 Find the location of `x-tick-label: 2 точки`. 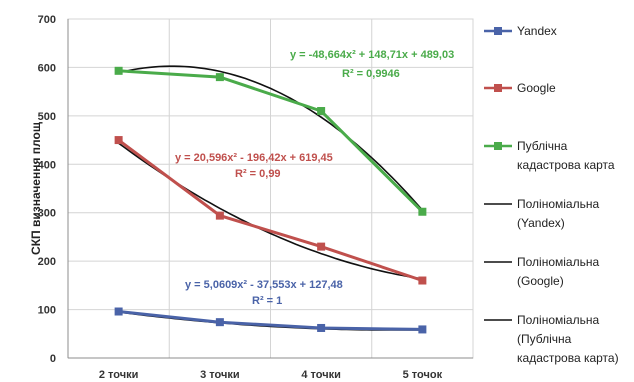

x-tick-label: 2 точки is located at coordinates (119, 375).